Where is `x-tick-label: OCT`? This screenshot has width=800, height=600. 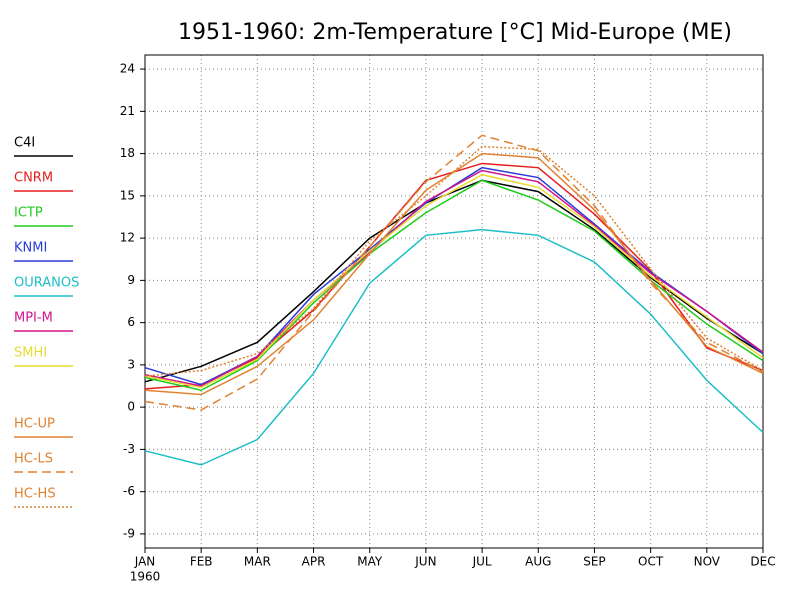
x-tick-label: OCT is located at coordinates (651, 562).